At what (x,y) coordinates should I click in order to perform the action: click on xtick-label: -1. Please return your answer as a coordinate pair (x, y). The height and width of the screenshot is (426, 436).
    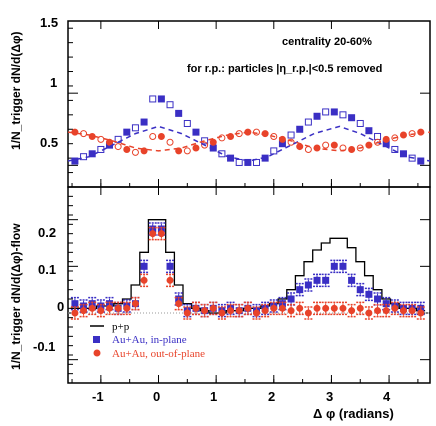
    Looking at the image, I should click on (98, 396).